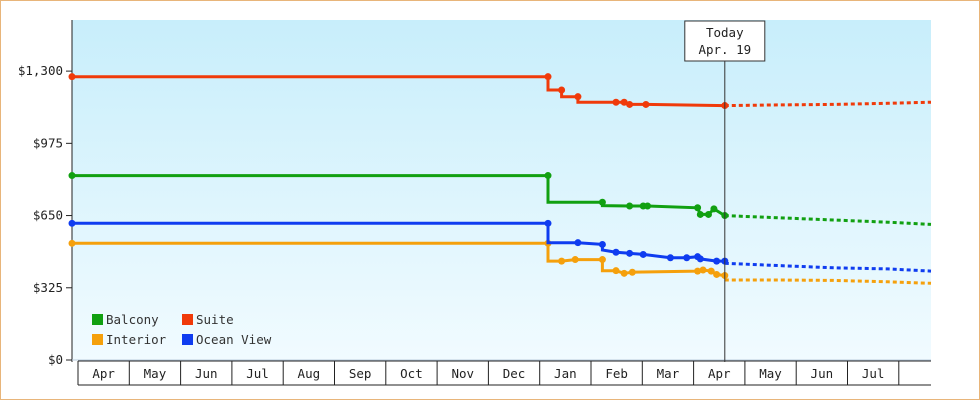 The width and height of the screenshot is (980, 400). What do you see at coordinates (725, 191) in the screenshot?
I see `today-marker: Today Apr. 19` at bounding box center [725, 191].